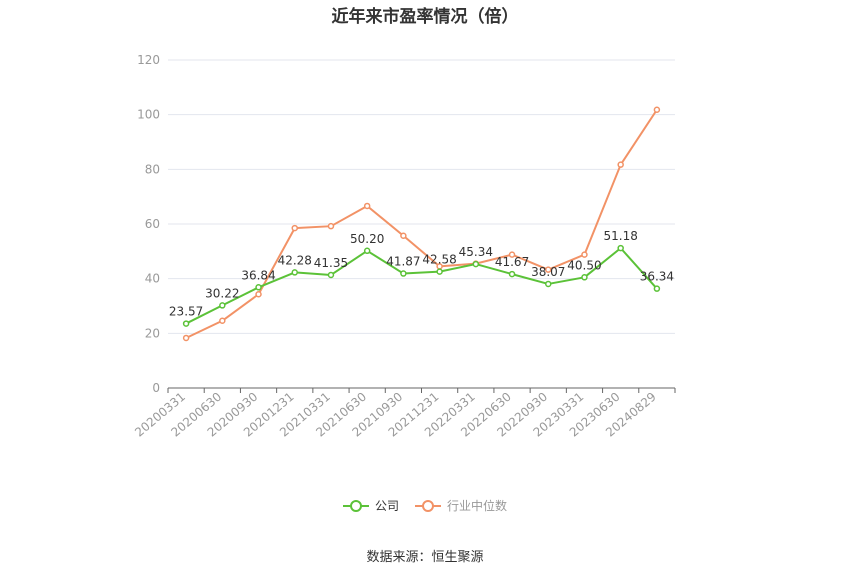  I want to click on y-tick-label: 80, so click(152, 169).